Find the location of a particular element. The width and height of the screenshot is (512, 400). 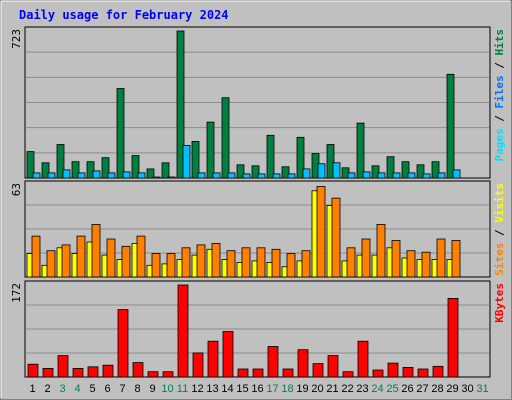

x-tick-label: 22 is located at coordinates (347, 389).